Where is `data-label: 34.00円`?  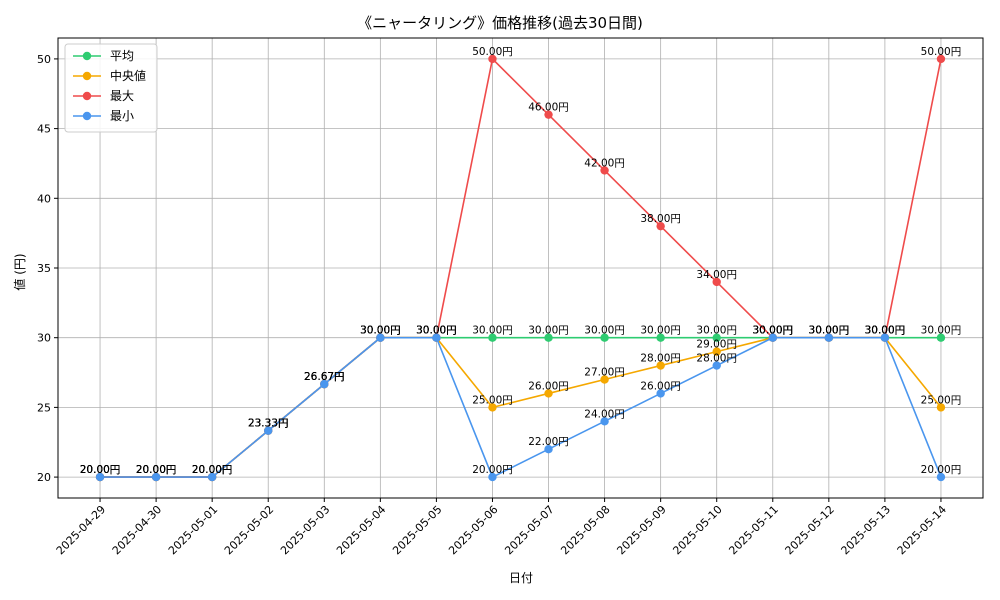 data-label: 34.00円 is located at coordinates (716, 275).